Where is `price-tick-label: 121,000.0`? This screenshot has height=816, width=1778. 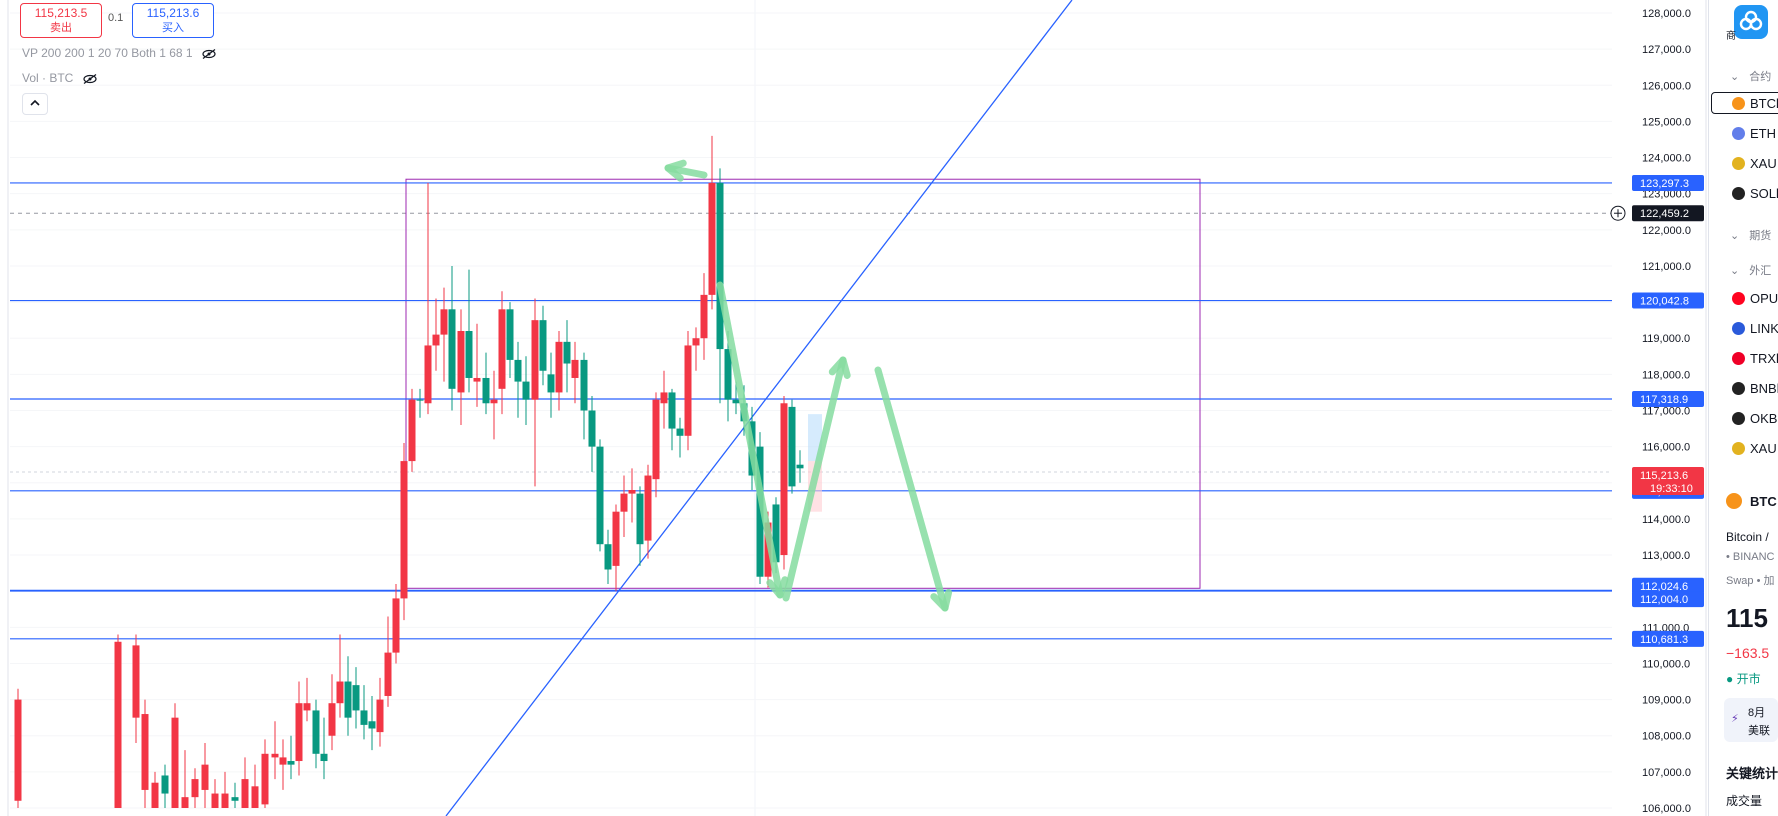
price-tick-label: 121,000.0 is located at coordinates (1666, 267).